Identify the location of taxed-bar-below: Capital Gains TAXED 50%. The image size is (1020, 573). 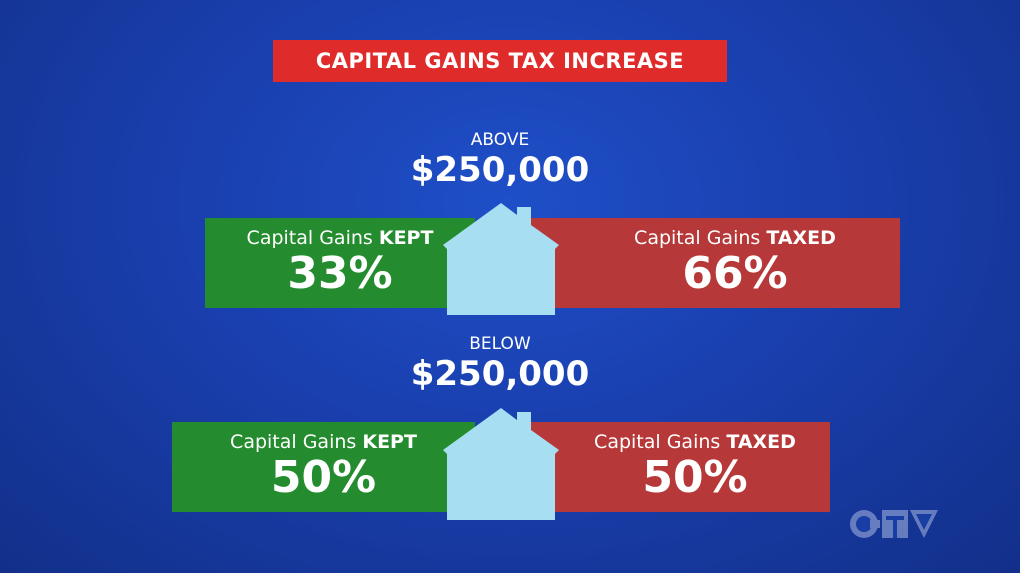
(680, 467).